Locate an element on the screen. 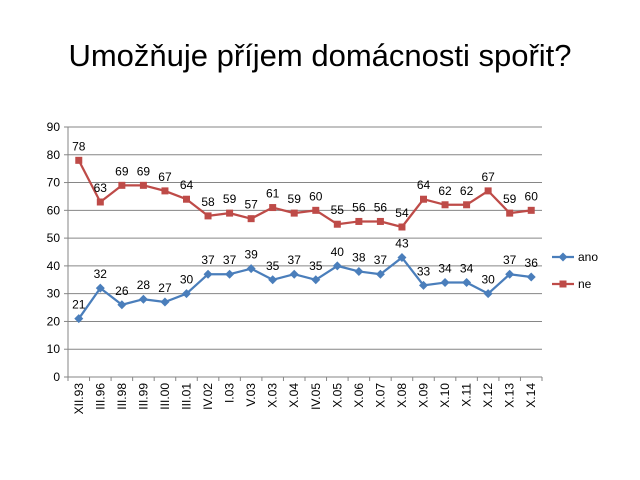  data-label-ano: 43 is located at coordinates (402, 244).